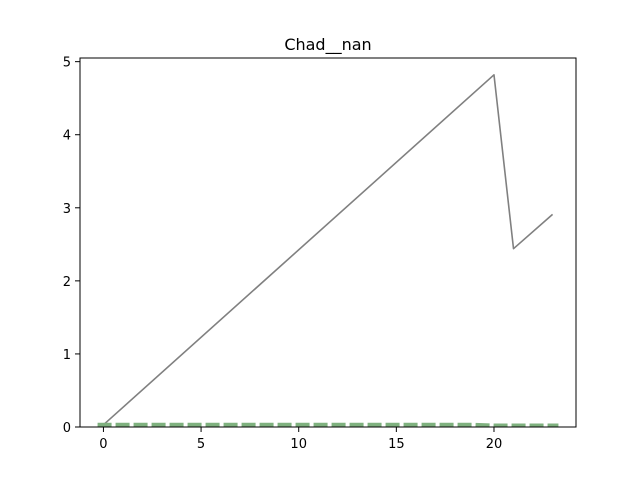 Image resolution: width=640 pixels, height=480 pixels. Describe the element at coordinates (327, 45) in the screenshot. I see `chart-title: Chad__nan` at that location.